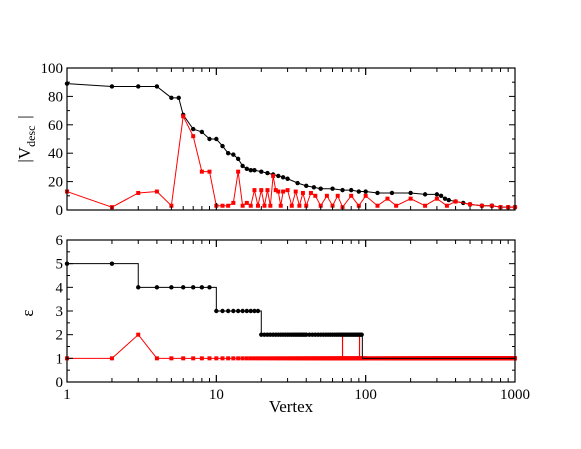 The image size is (581, 449). Describe the element at coordinates (55, 154) in the screenshot. I see `top-y-tick-label: 40` at that location.